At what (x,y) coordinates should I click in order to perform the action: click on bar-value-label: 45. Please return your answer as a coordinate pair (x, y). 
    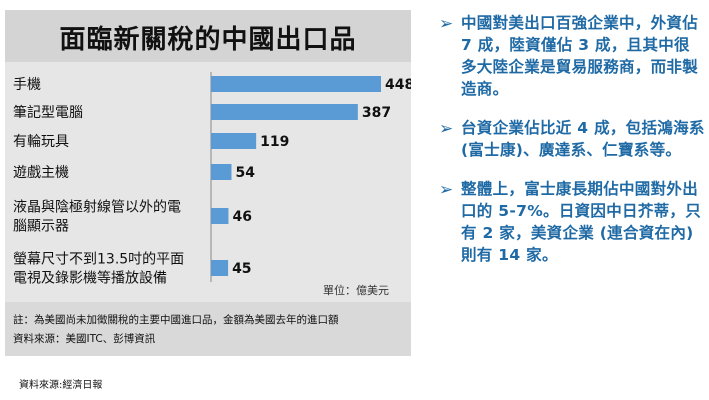
    Looking at the image, I should click on (241, 269).